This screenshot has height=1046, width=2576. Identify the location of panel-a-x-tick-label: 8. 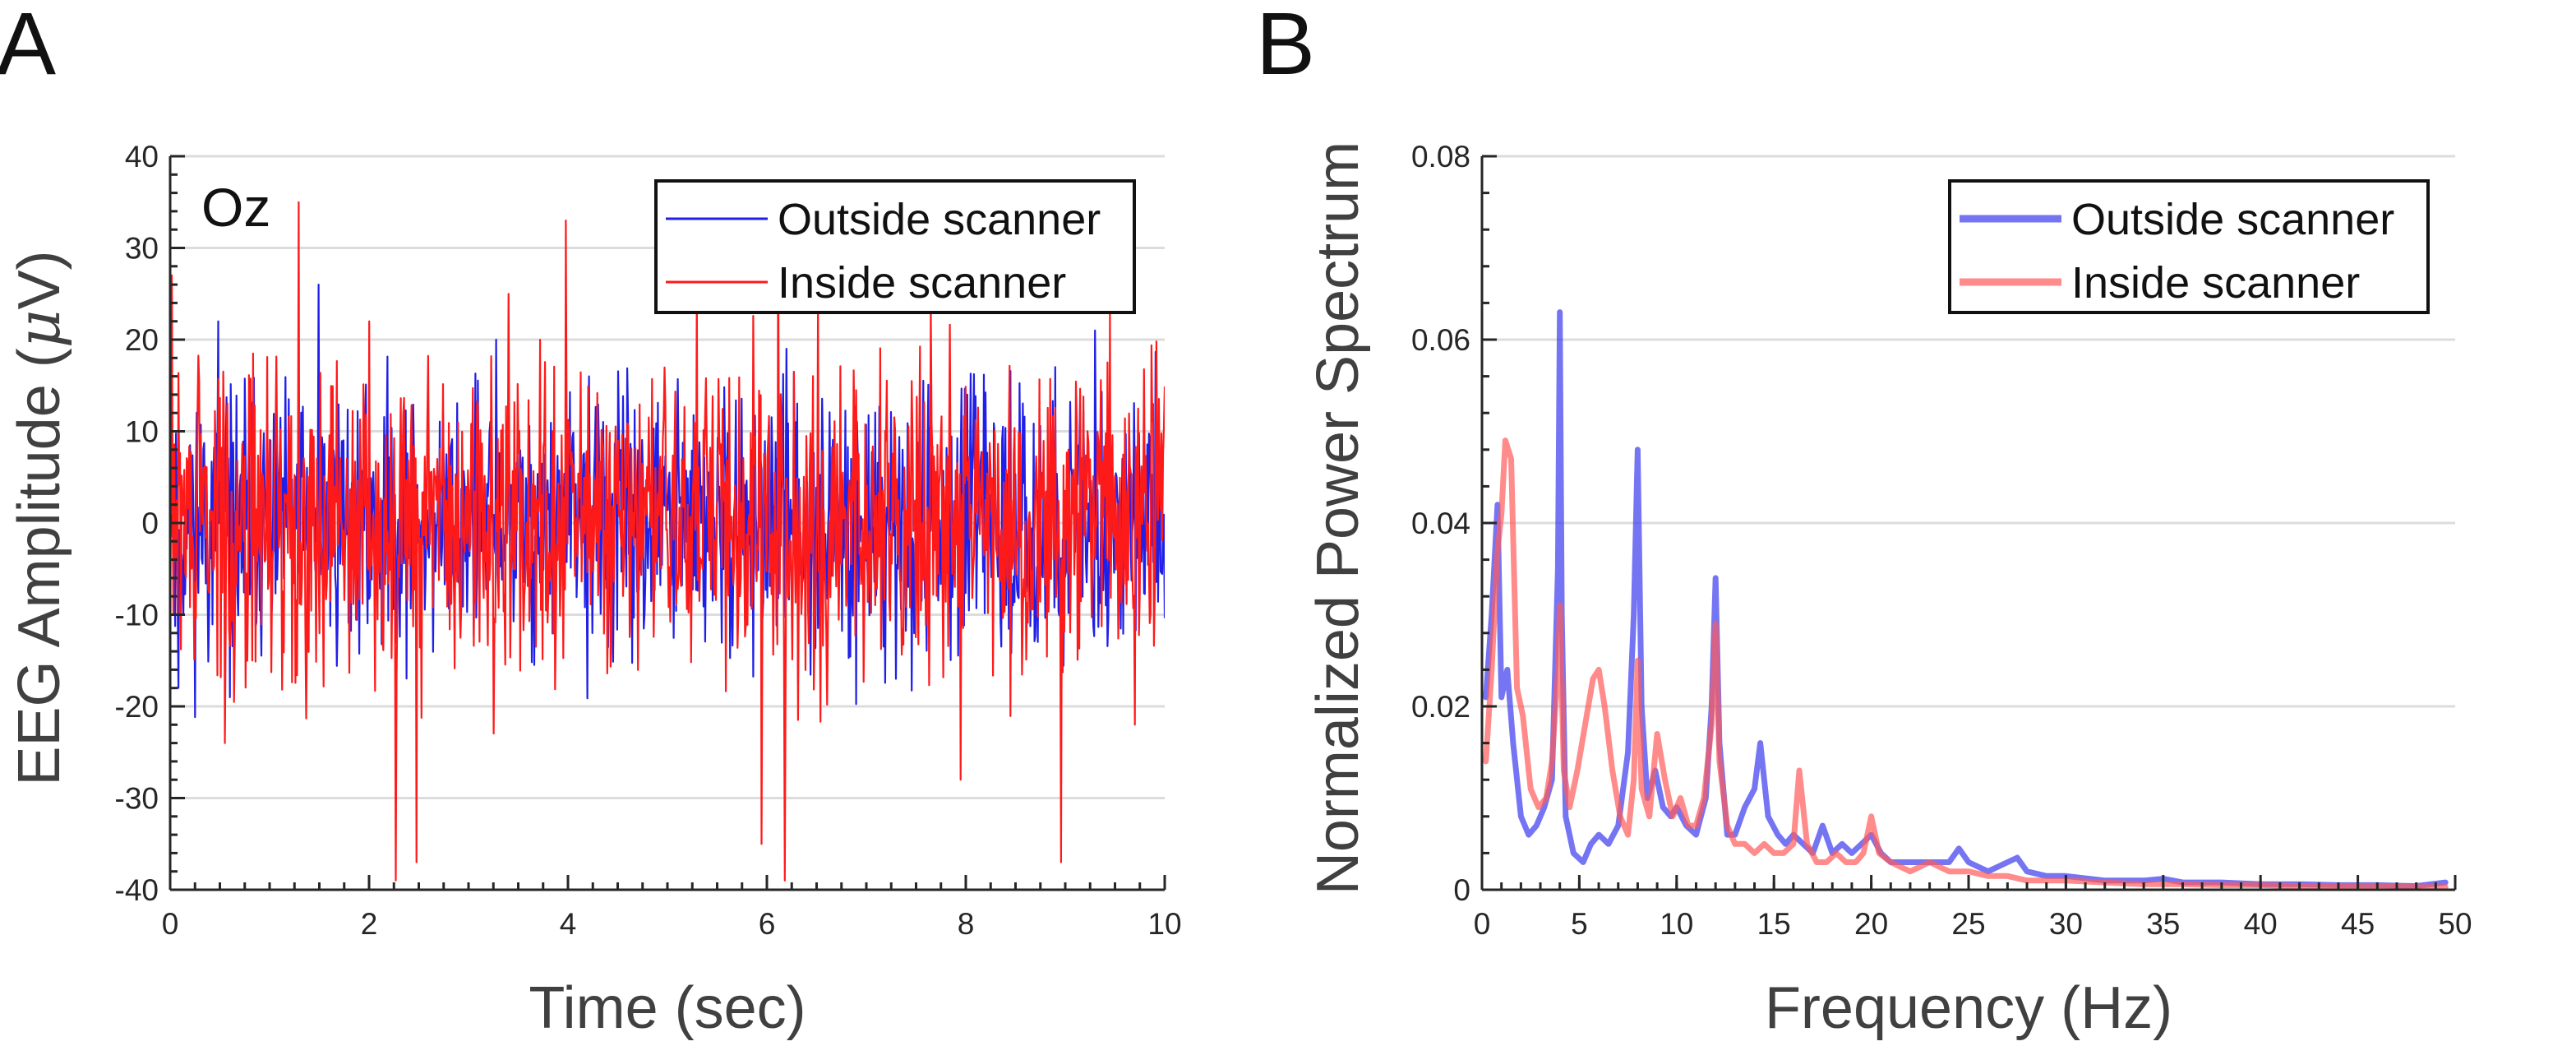
(967, 924).